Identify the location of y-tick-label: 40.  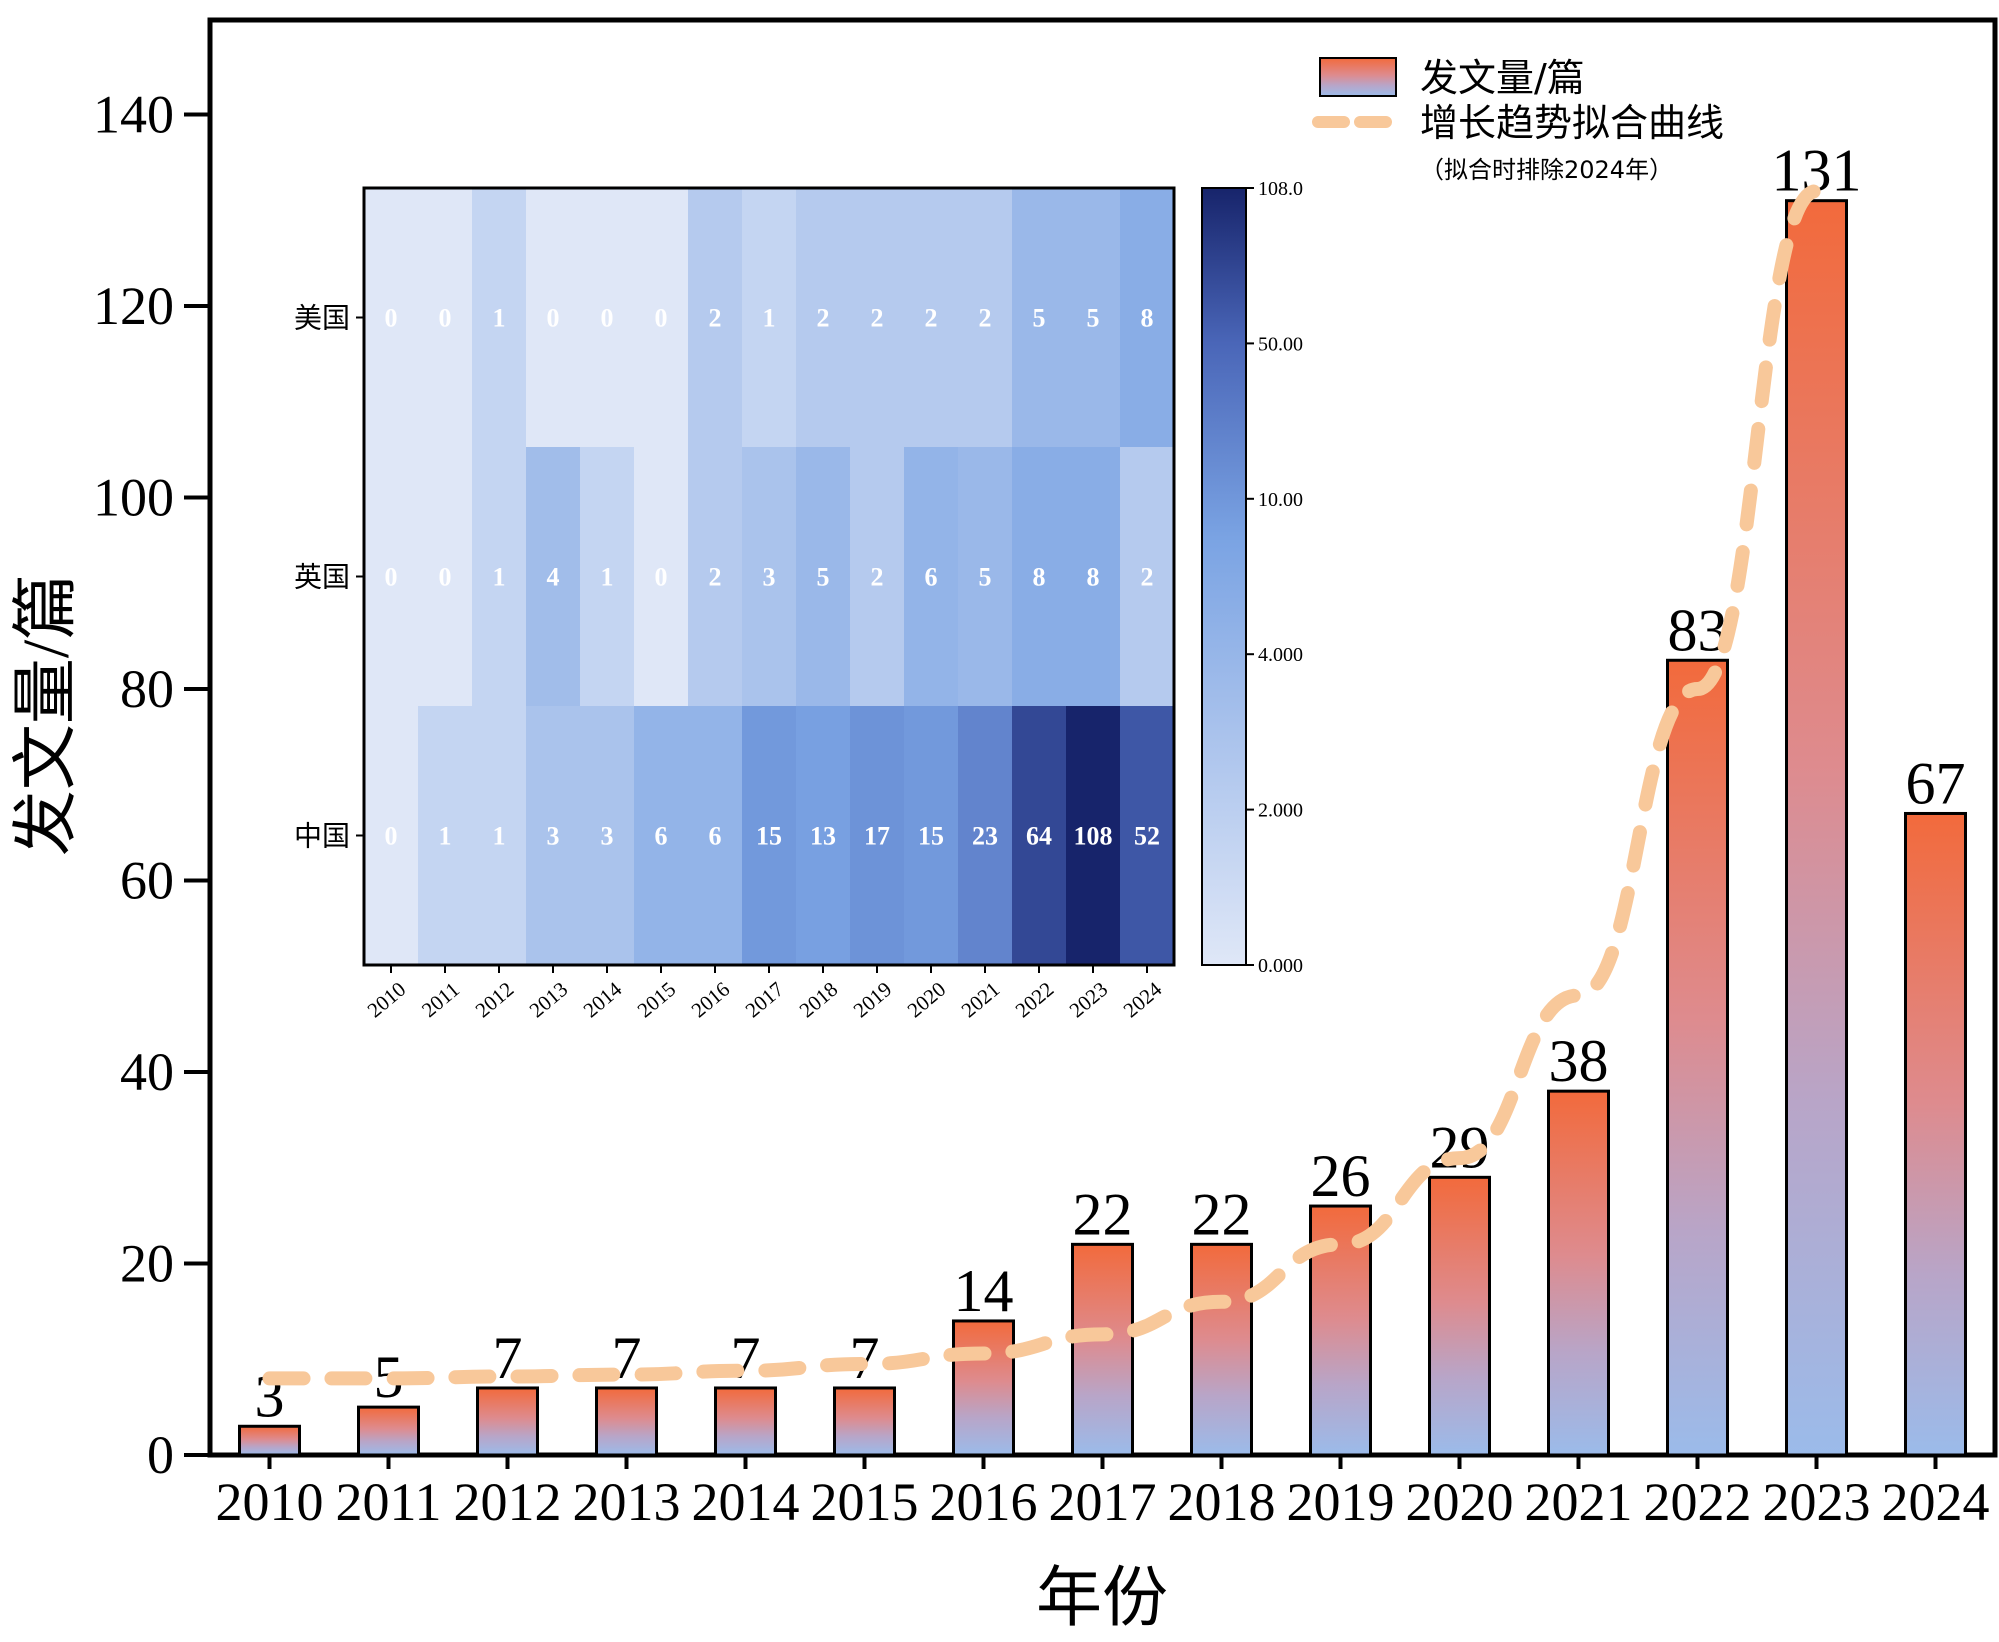
(147, 1072).